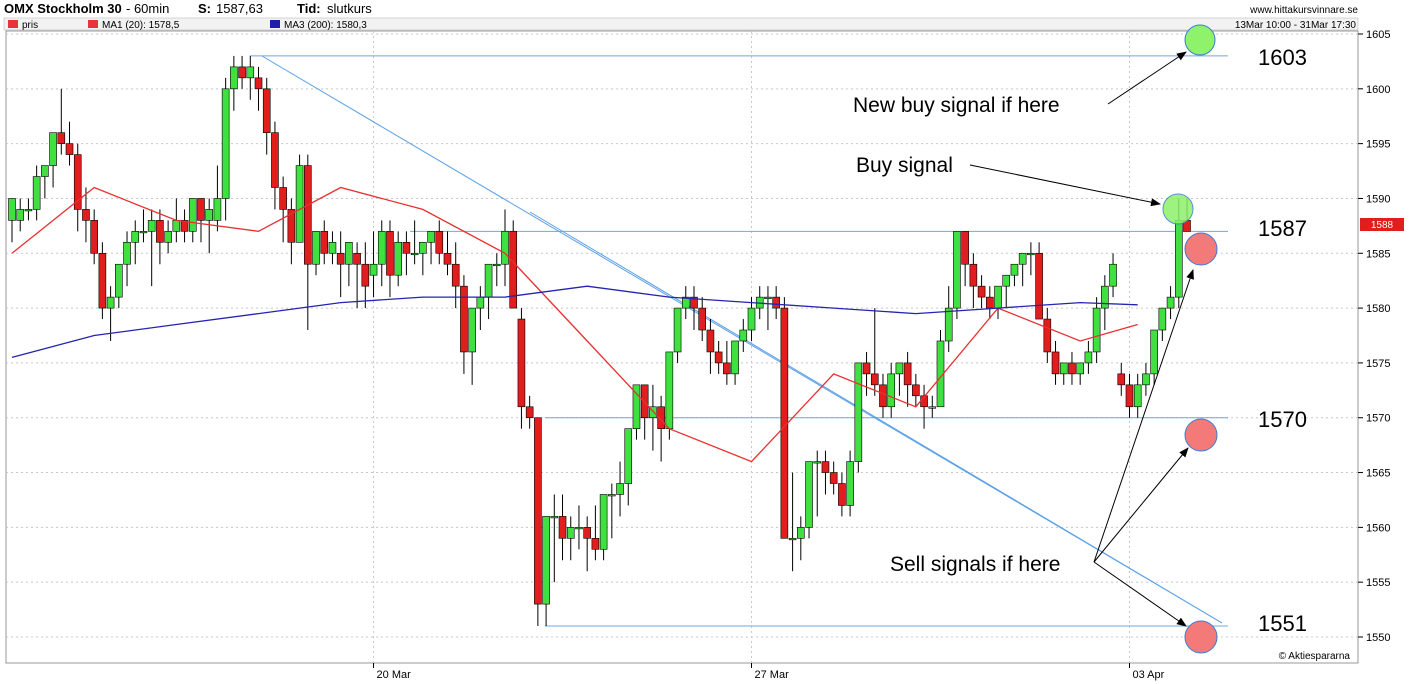  Describe the element at coordinates (1315, 656) in the screenshot. I see `watermark: © Aktiespararna` at that location.